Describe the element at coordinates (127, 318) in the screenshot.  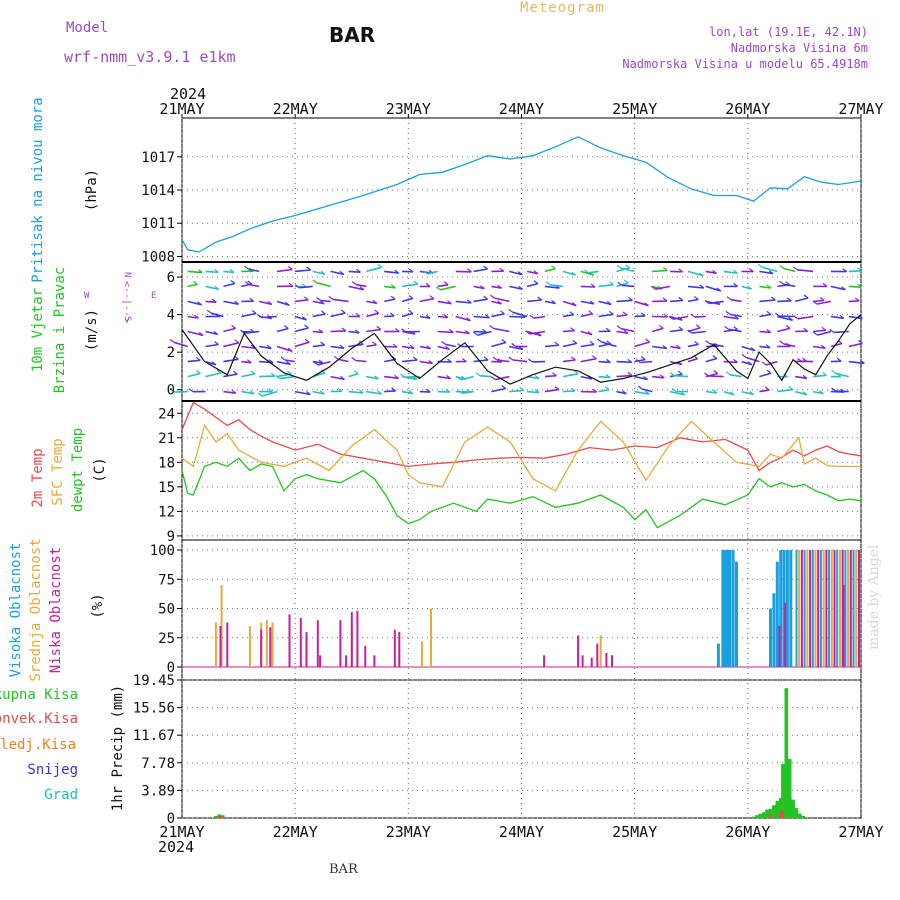
I see `compass-s: S` at that location.